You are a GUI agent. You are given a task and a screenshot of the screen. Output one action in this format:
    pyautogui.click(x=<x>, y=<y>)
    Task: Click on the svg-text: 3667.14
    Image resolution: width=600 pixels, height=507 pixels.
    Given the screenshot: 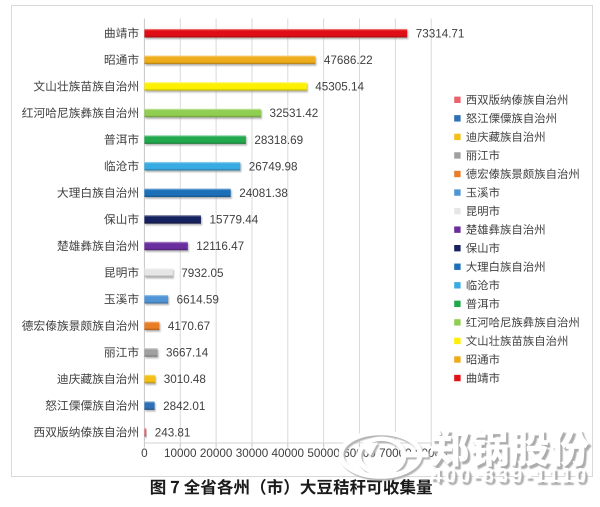 What is the action you would take?
    pyautogui.click(x=187, y=353)
    